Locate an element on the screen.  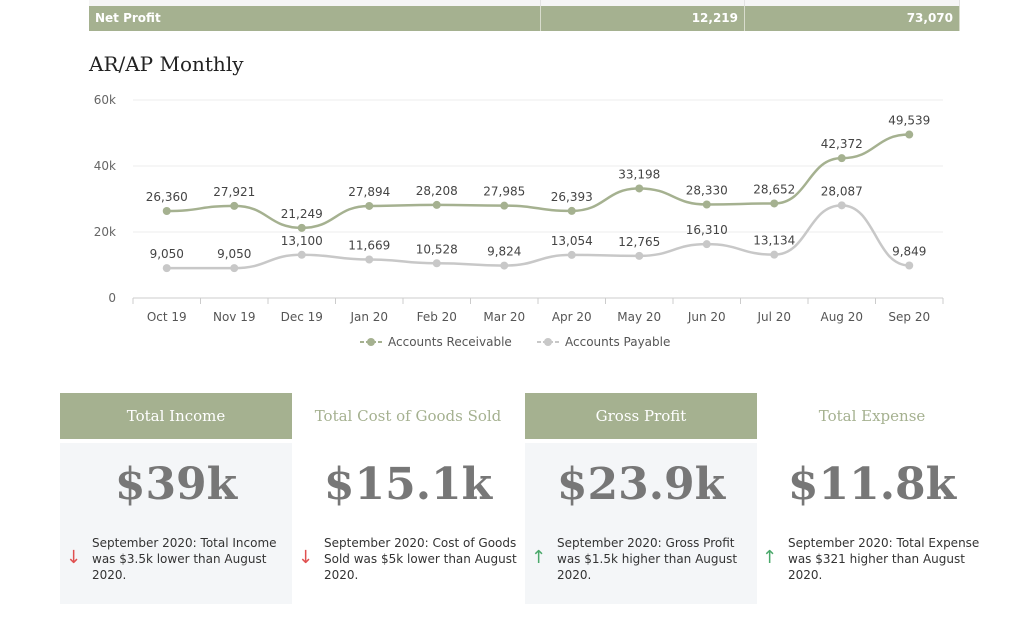
data-label: 13,100 is located at coordinates (302, 241).